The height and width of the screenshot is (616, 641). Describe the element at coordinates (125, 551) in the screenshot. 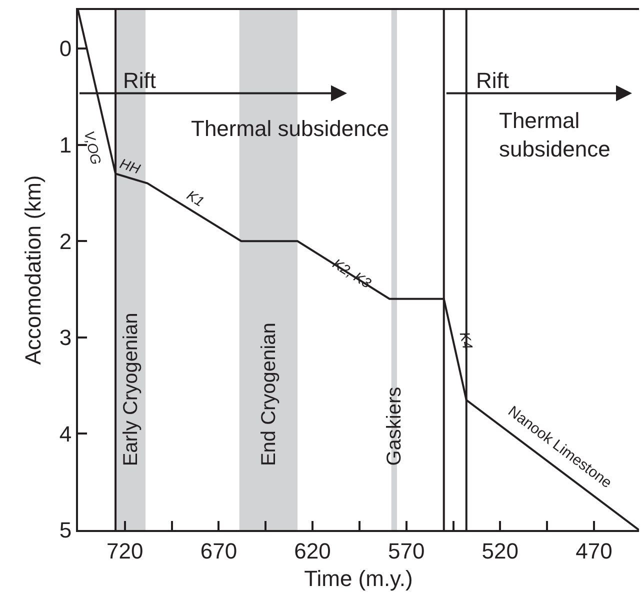

I see `x-tick-label: 720` at that location.